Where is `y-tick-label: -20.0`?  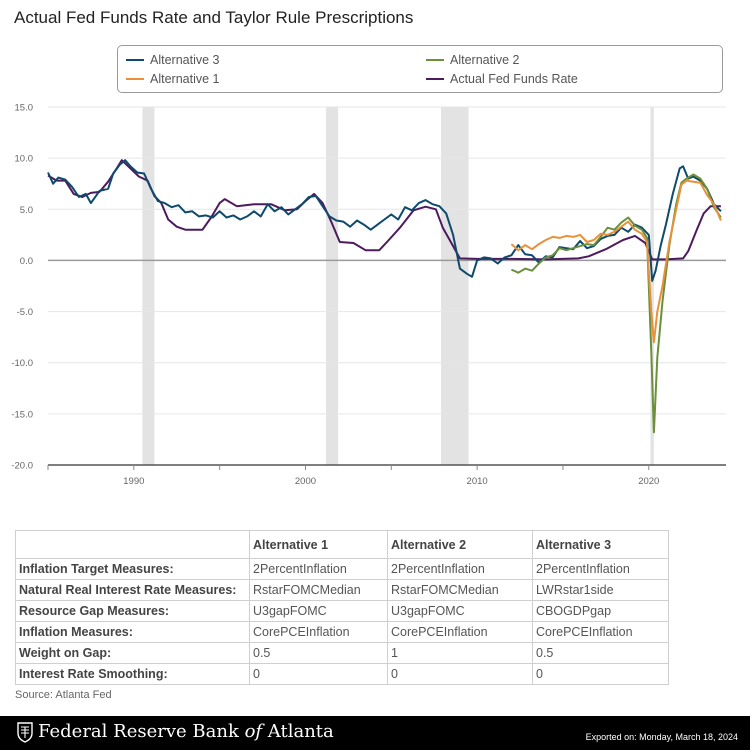 y-tick-label: -20.0 is located at coordinates (22, 466).